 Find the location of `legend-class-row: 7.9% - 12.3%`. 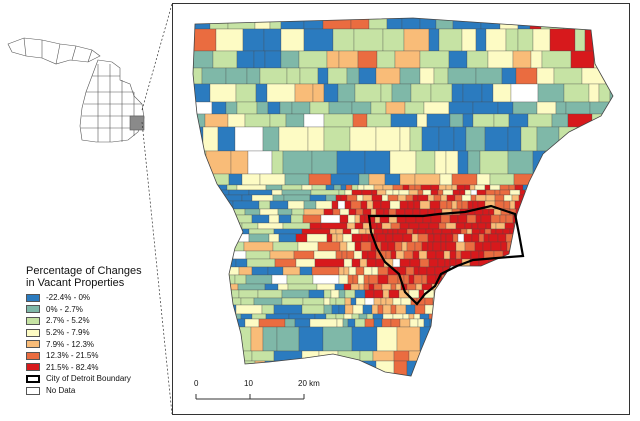

legend-class-row: 7.9% - 12.3% is located at coordinates (101, 344).